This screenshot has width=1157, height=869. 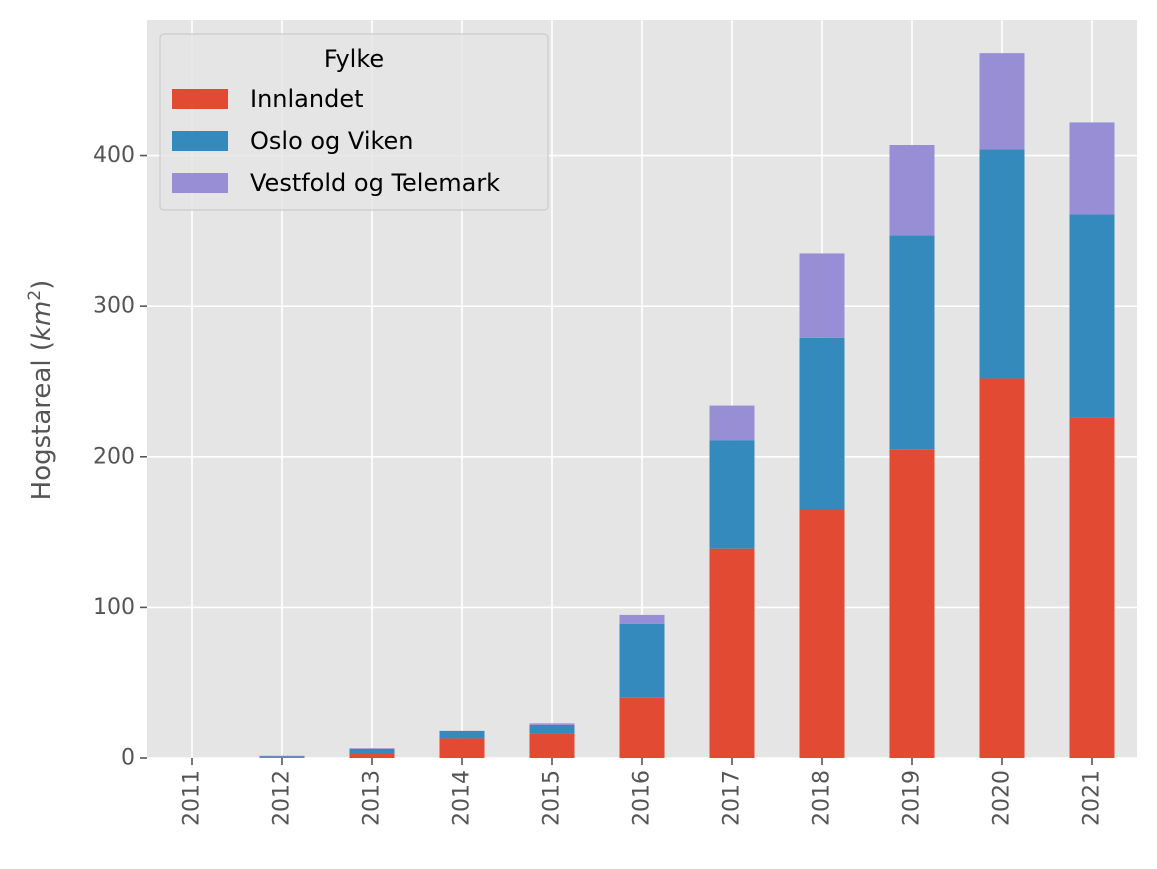 What do you see at coordinates (552, 798) in the screenshot?
I see `x-tick-label: 2015` at bounding box center [552, 798].